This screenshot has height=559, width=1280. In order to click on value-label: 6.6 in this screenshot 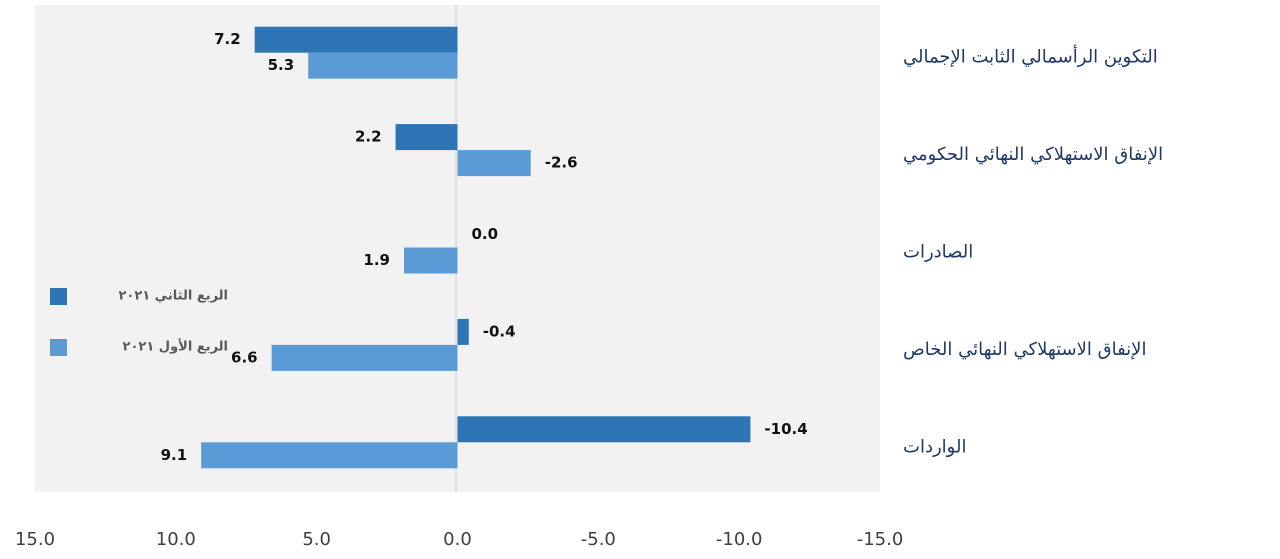, I will do `click(244, 357)`.